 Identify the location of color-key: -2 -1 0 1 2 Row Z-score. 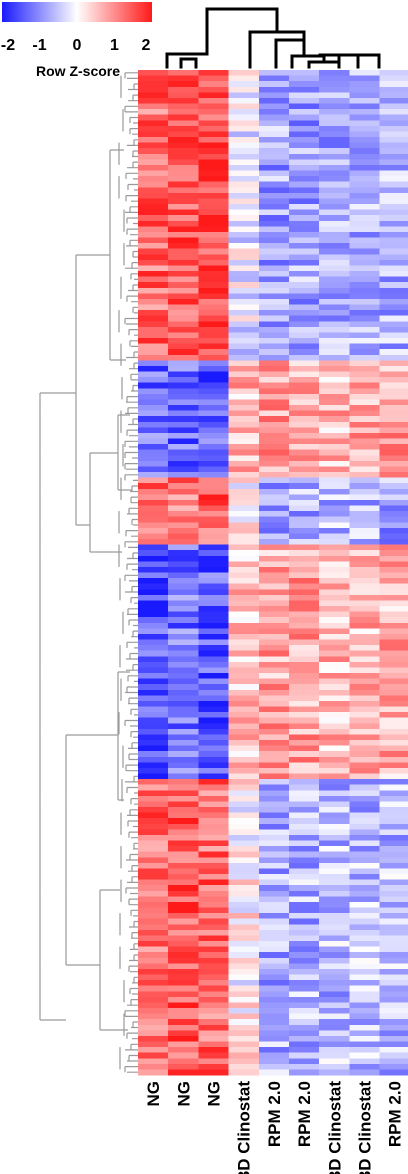
(76, 40).